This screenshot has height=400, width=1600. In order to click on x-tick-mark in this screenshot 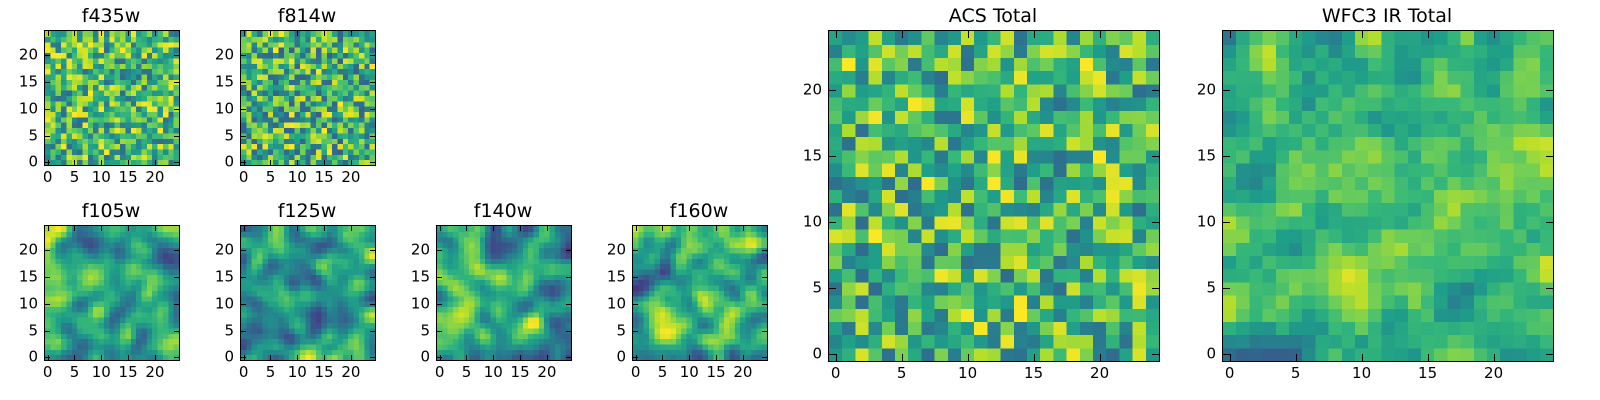, I will do `click(547, 228)`.